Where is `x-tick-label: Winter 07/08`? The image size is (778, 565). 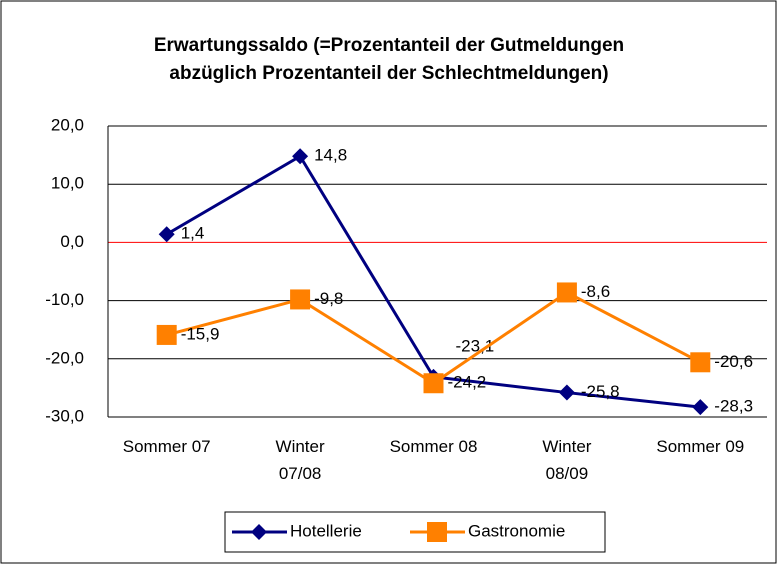 x-tick-label: Winter 07/08 is located at coordinates (300, 460).